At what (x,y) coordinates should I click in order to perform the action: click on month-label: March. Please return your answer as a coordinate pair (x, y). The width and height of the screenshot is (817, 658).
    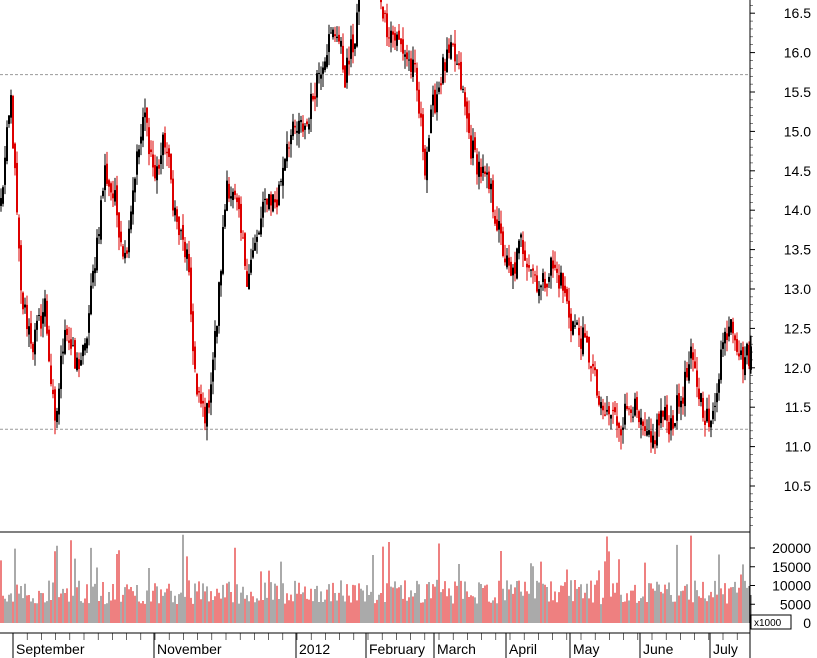
    Looking at the image, I should click on (456, 649).